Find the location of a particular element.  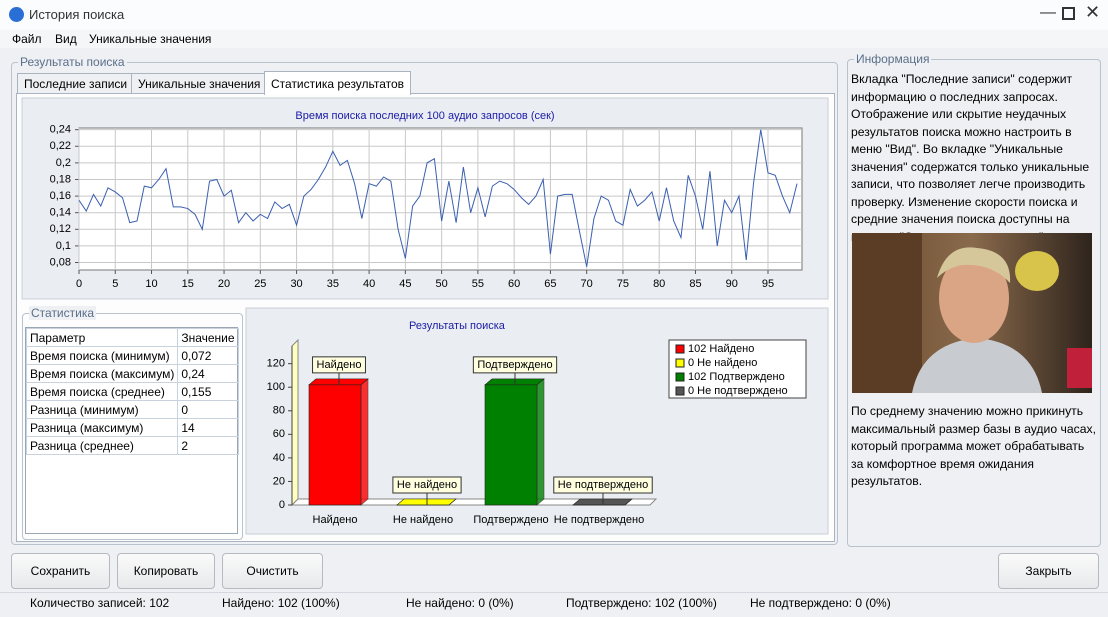

y-tick-label: 0,2 is located at coordinates (63, 163).